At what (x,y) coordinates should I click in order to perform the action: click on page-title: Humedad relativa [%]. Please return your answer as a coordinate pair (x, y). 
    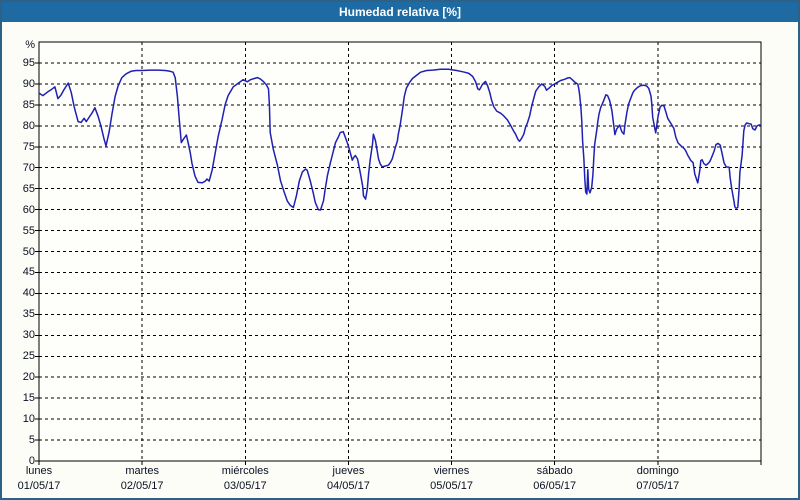
    Looking at the image, I should click on (400, 12).